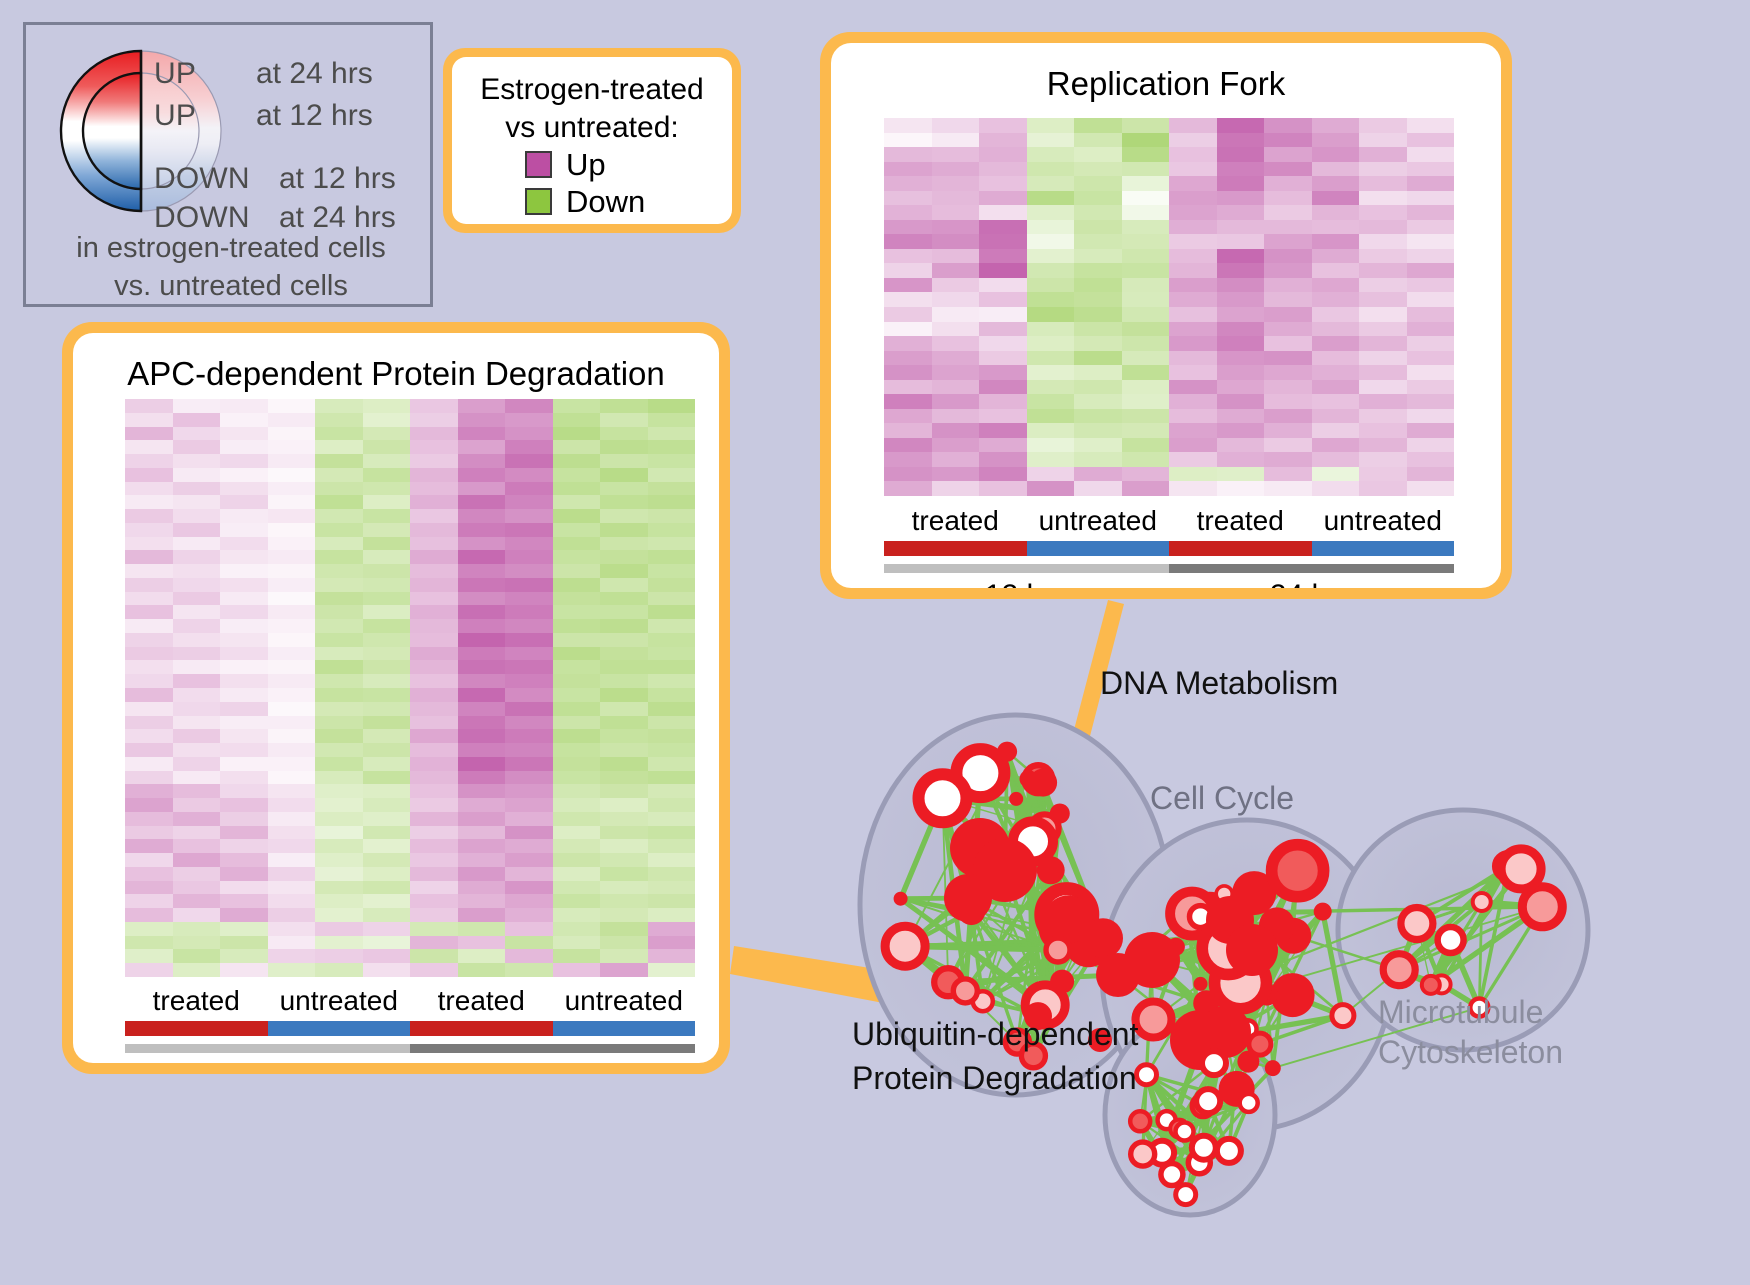  Describe the element at coordinates (338, 1000) in the screenshot. I see `apc-sample-label-1: untreated` at that location.